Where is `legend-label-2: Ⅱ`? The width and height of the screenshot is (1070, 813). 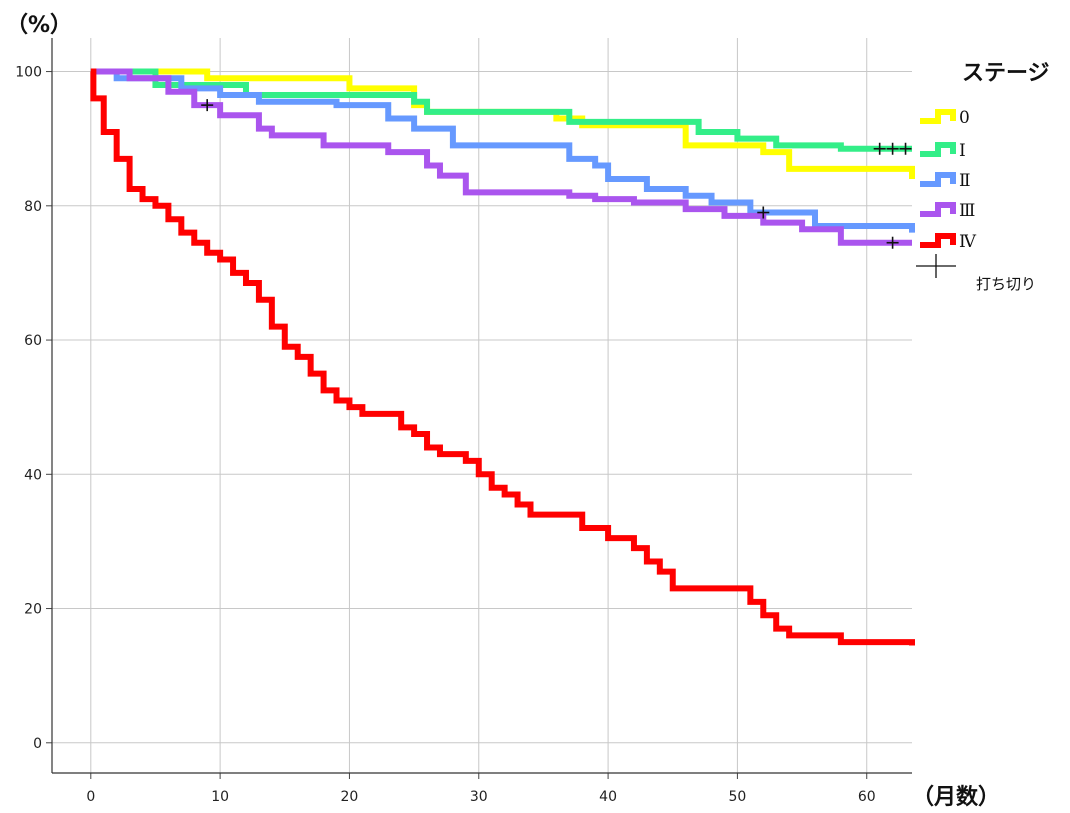 legend-label-2: Ⅱ is located at coordinates (965, 181).